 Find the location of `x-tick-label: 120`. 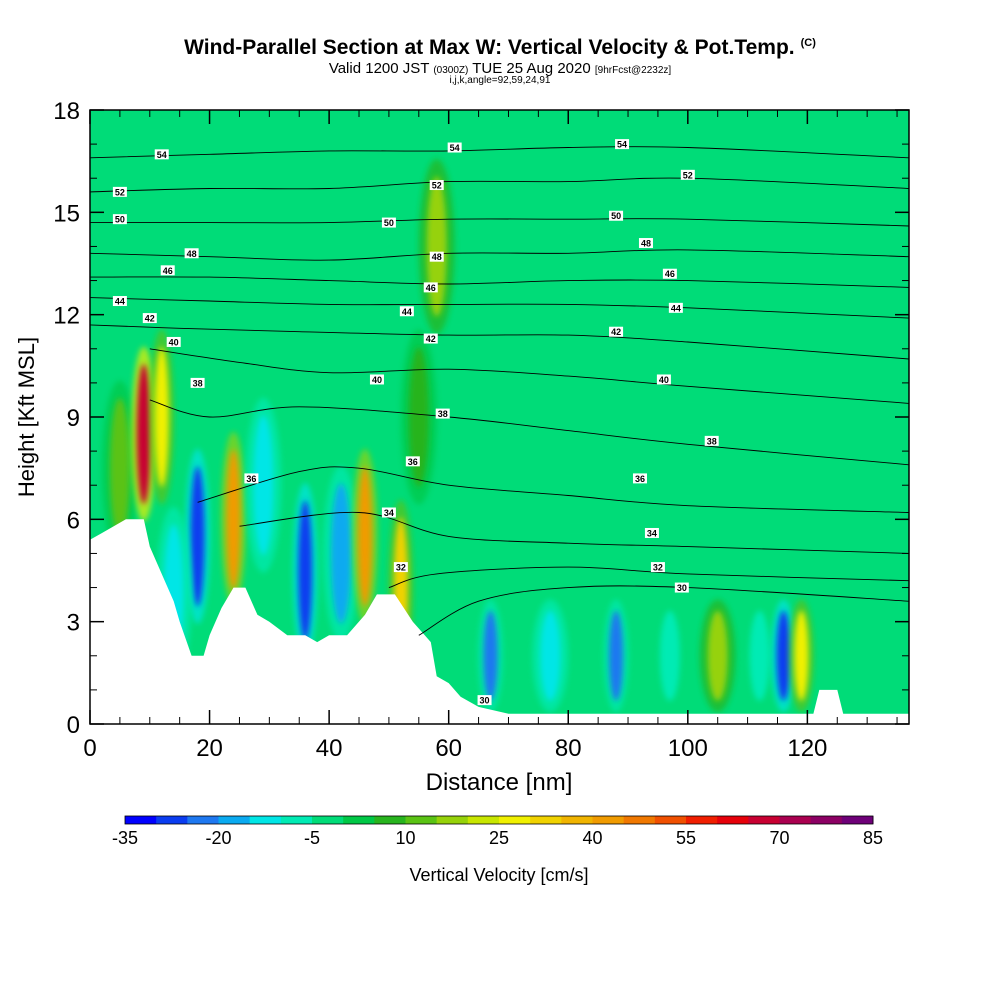

x-tick-label: 120 is located at coordinates (807, 748).